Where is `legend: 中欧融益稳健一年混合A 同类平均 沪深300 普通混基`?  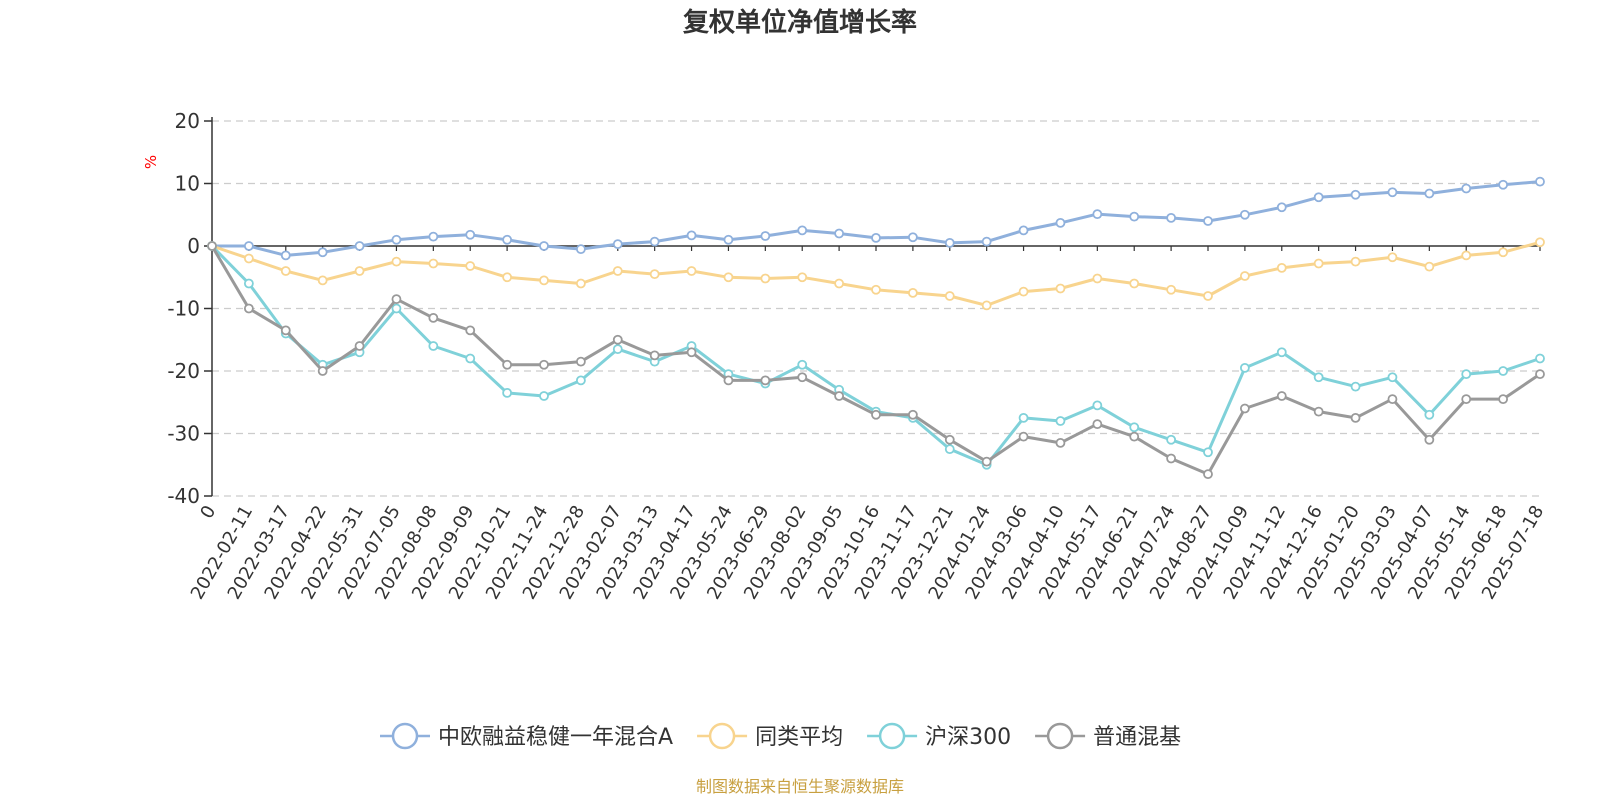
legend: 中欧融益稳健一年混合A 同类平均 沪深300 普通混基 is located at coordinates (780, 736).